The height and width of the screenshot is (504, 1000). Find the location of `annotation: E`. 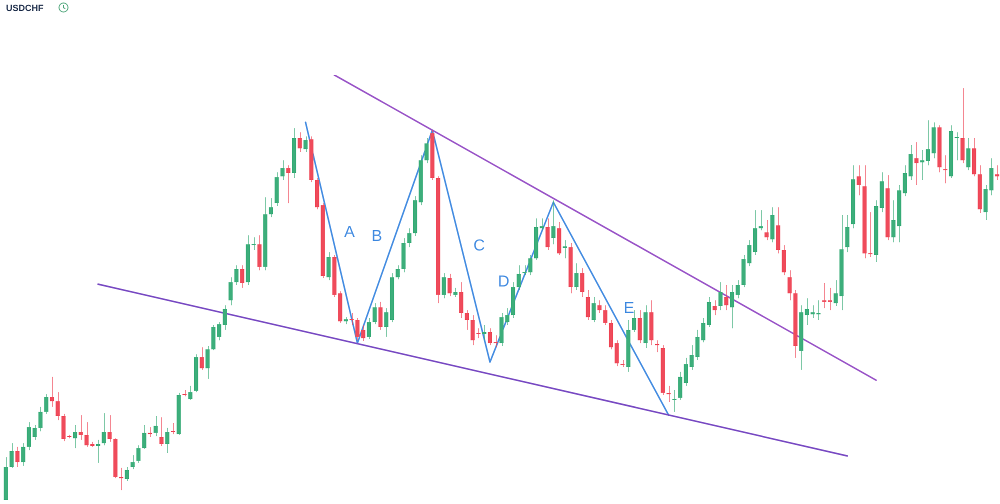

annotation: E is located at coordinates (629, 309).